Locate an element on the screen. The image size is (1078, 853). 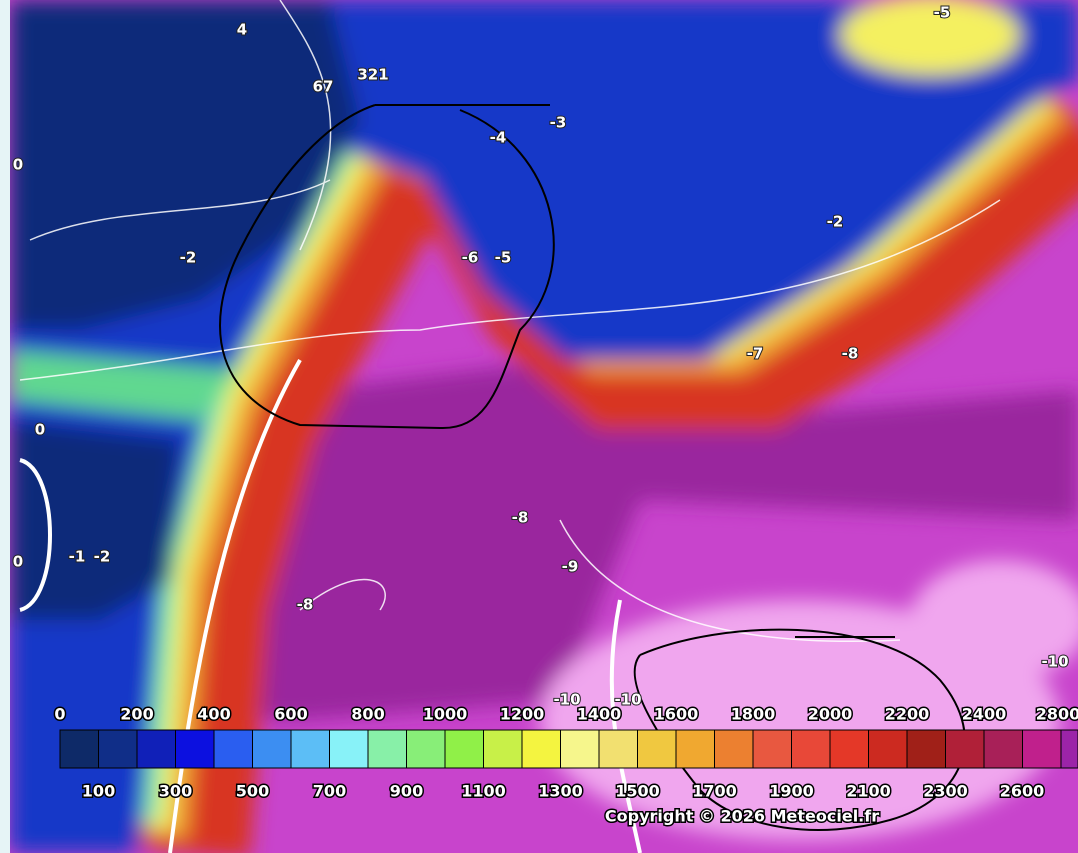
colorbar-top-label: 1800 is located at coordinates (753, 714).